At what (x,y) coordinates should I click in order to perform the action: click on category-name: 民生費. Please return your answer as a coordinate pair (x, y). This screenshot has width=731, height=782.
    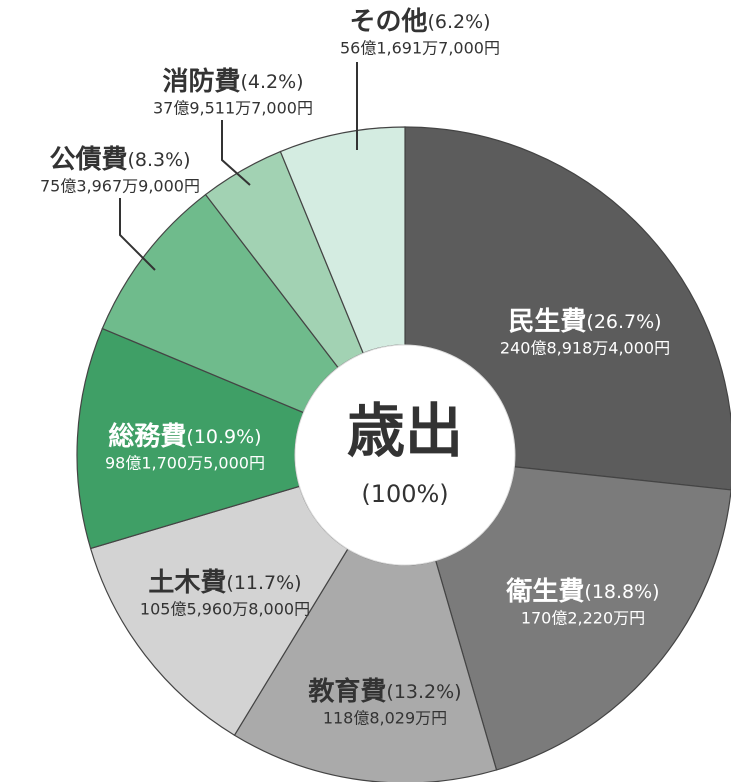
    Looking at the image, I should click on (547, 322).